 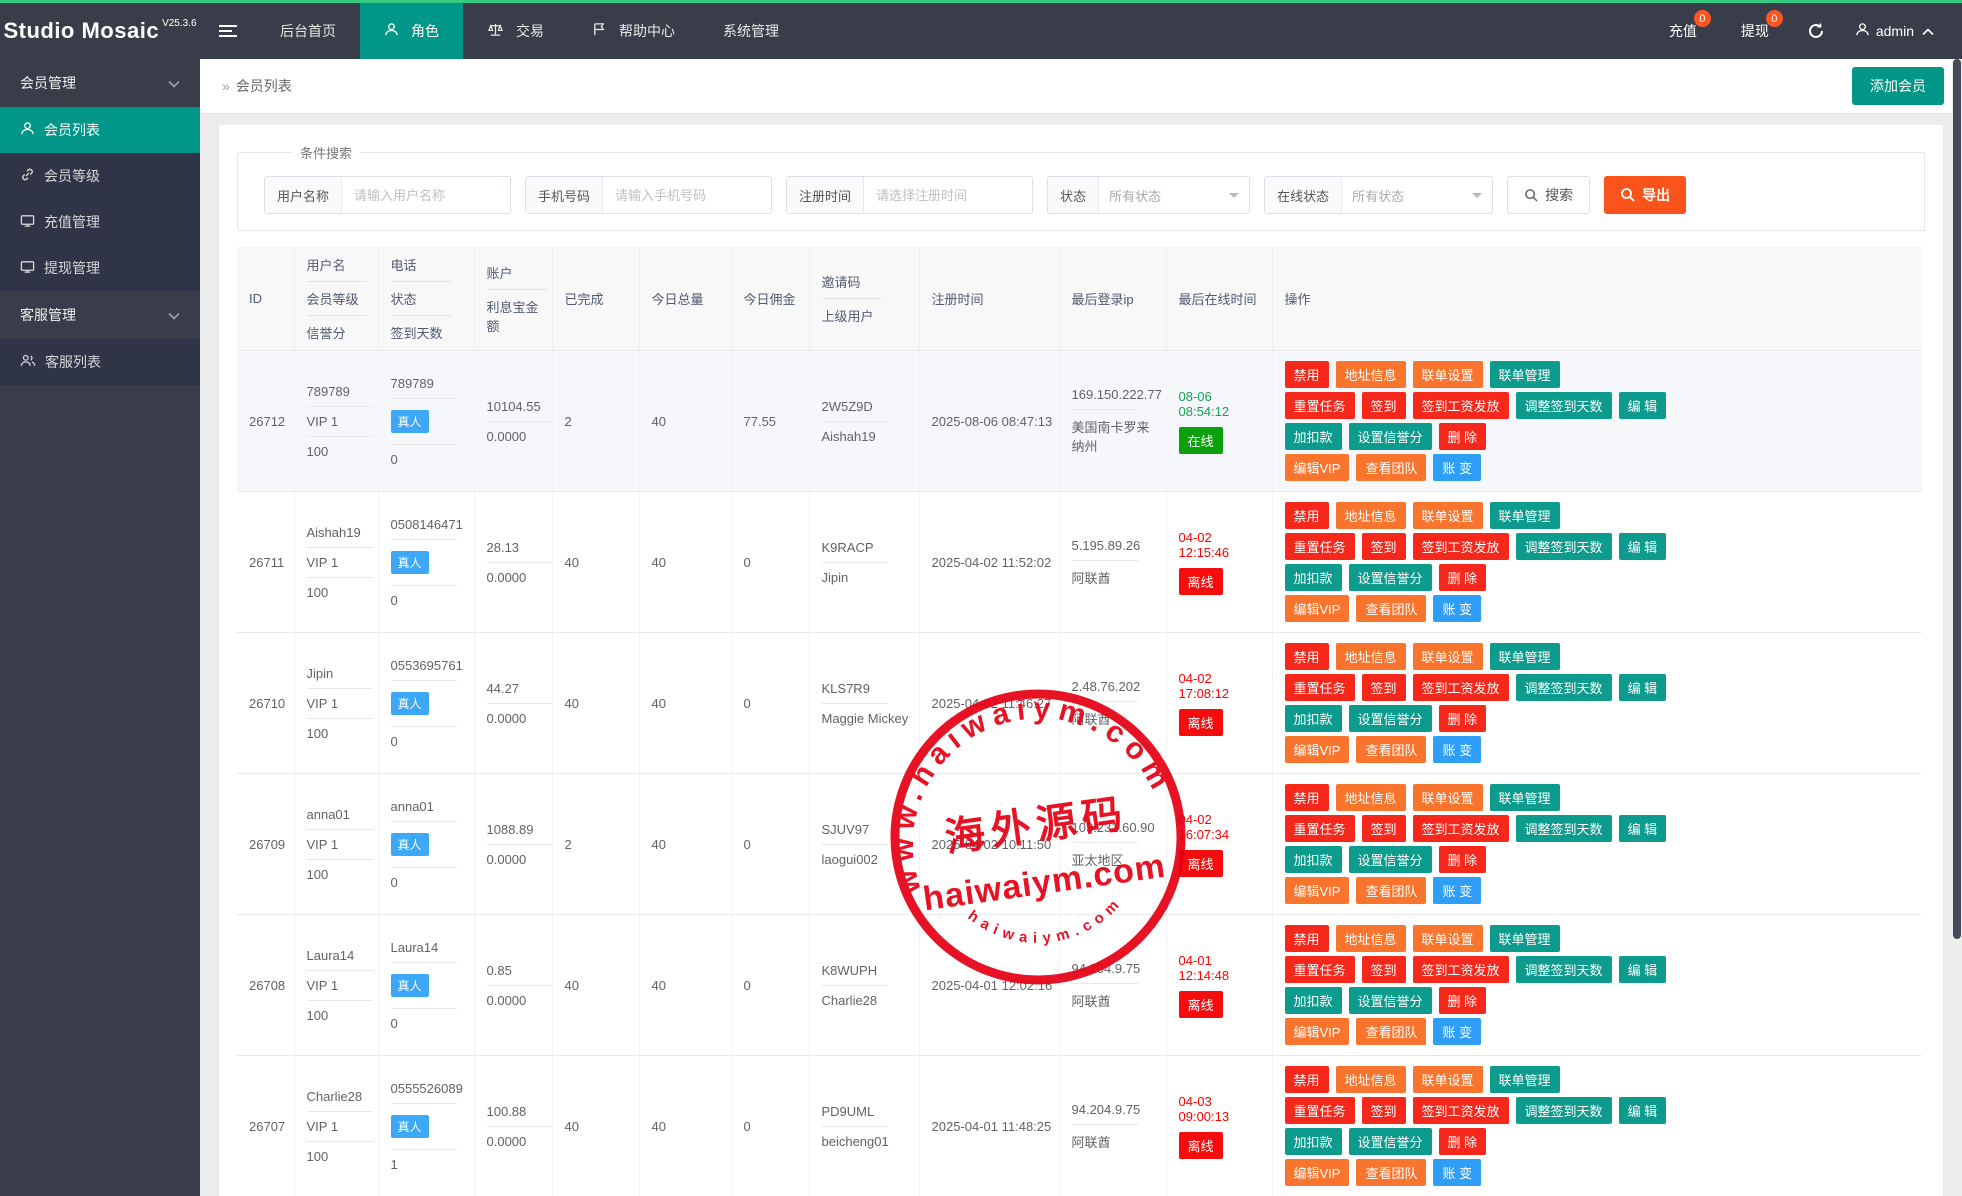 I want to click on withdraw-notify: 提现 0, so click(x=1755, y=31).